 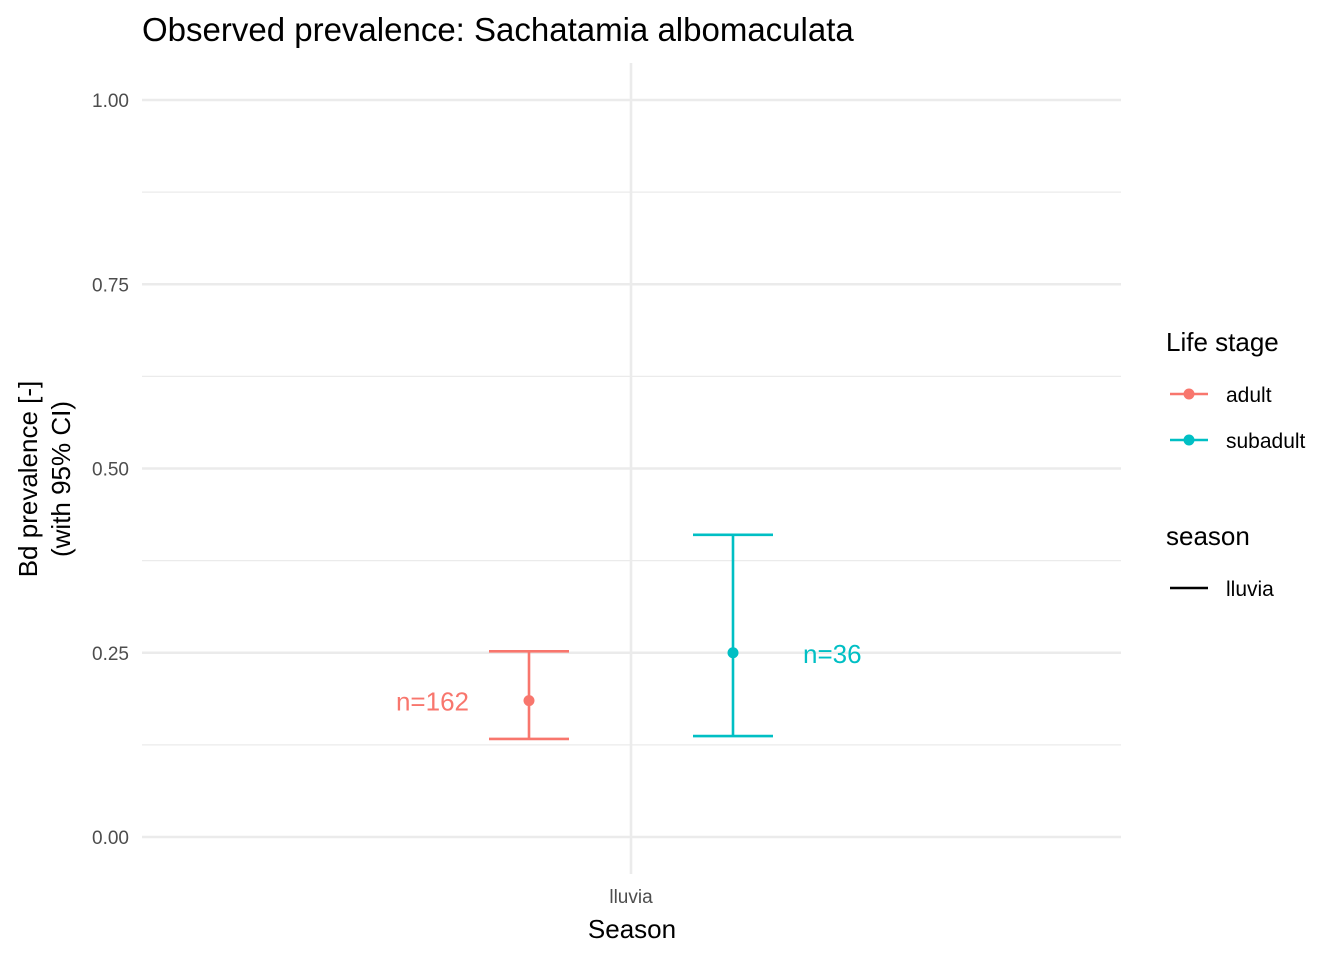 I want to click on legend-label-adult: adult, so click(x=1249, y=395).